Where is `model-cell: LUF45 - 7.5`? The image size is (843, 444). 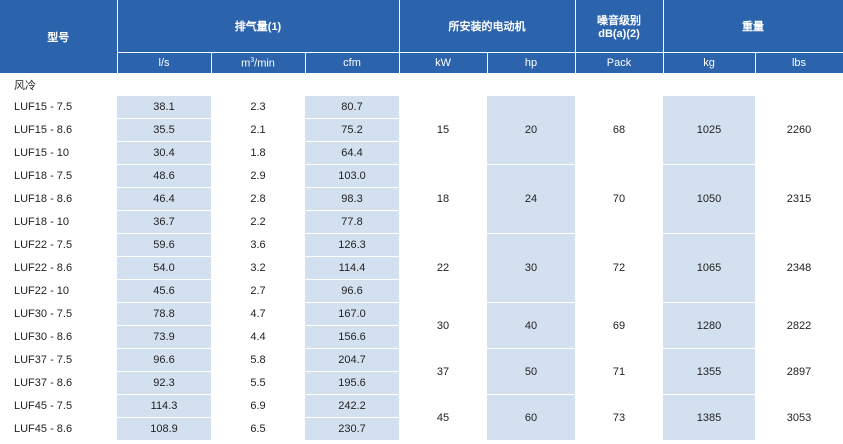
model-cell: LUF45 - 7.5 is located at coordinates (58, 406).